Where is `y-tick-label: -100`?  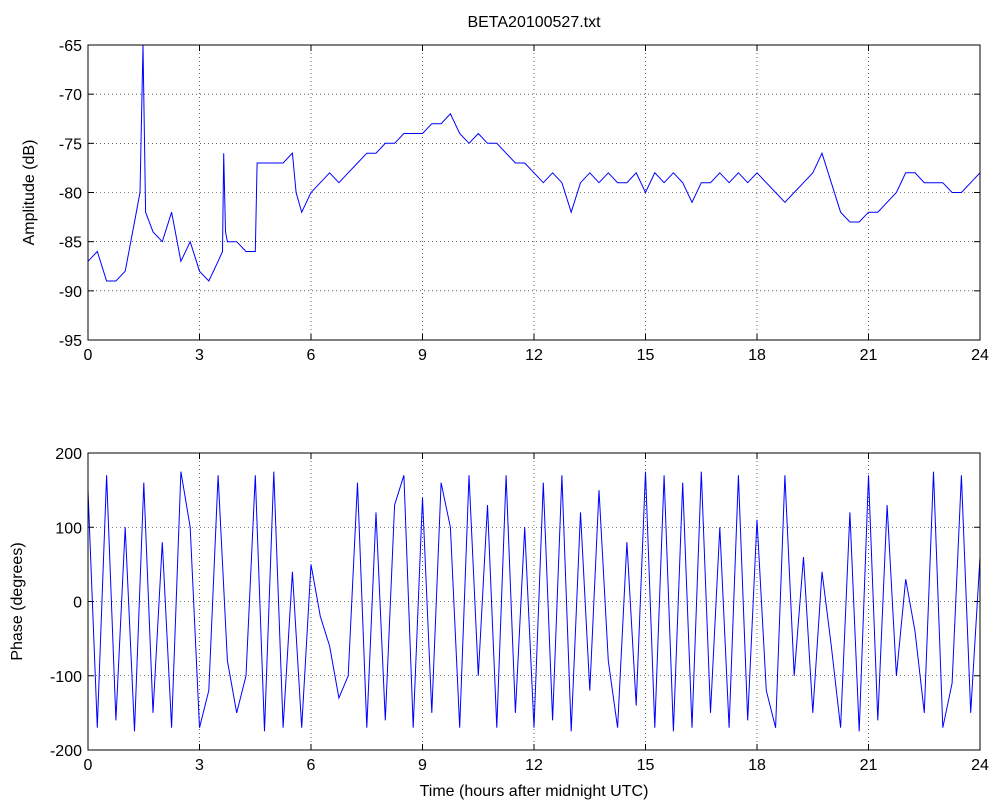 y-tick-label: -100 is located at coordinates (66, 677).